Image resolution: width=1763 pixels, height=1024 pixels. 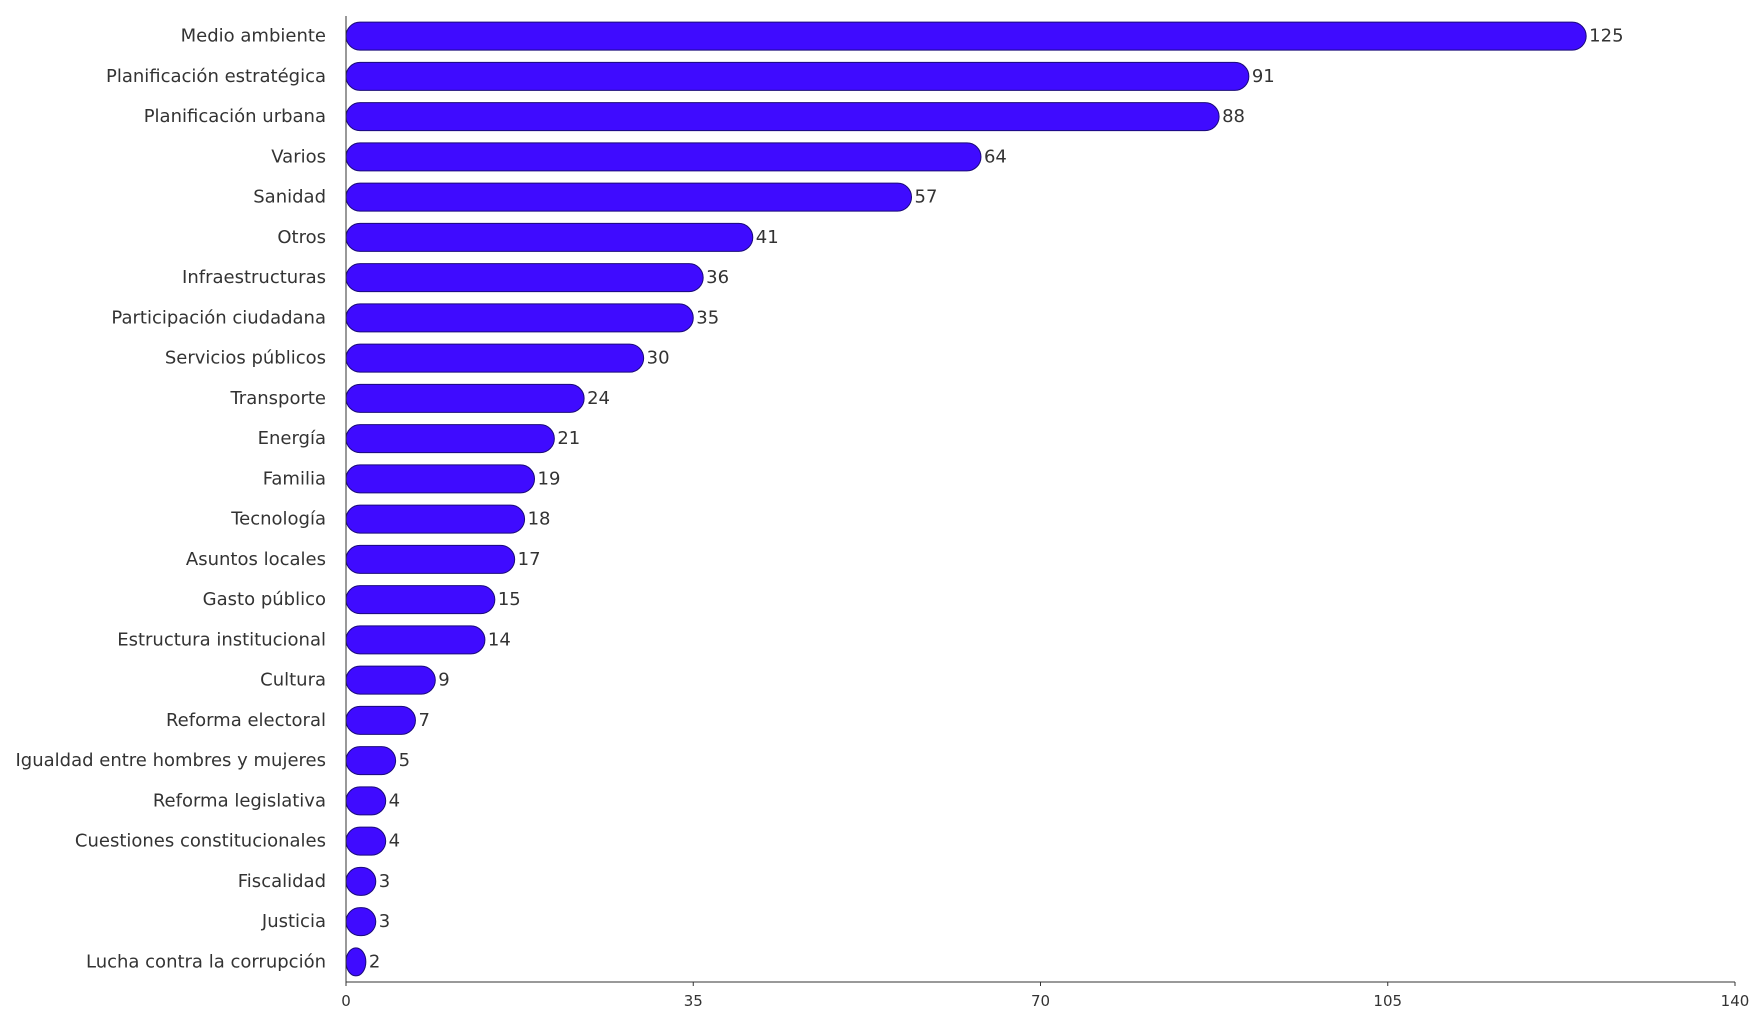 What do you see at coordinates (1233, 116) in the screenshot?
I see `value-label: 88` at bounding box center [1233, 116].